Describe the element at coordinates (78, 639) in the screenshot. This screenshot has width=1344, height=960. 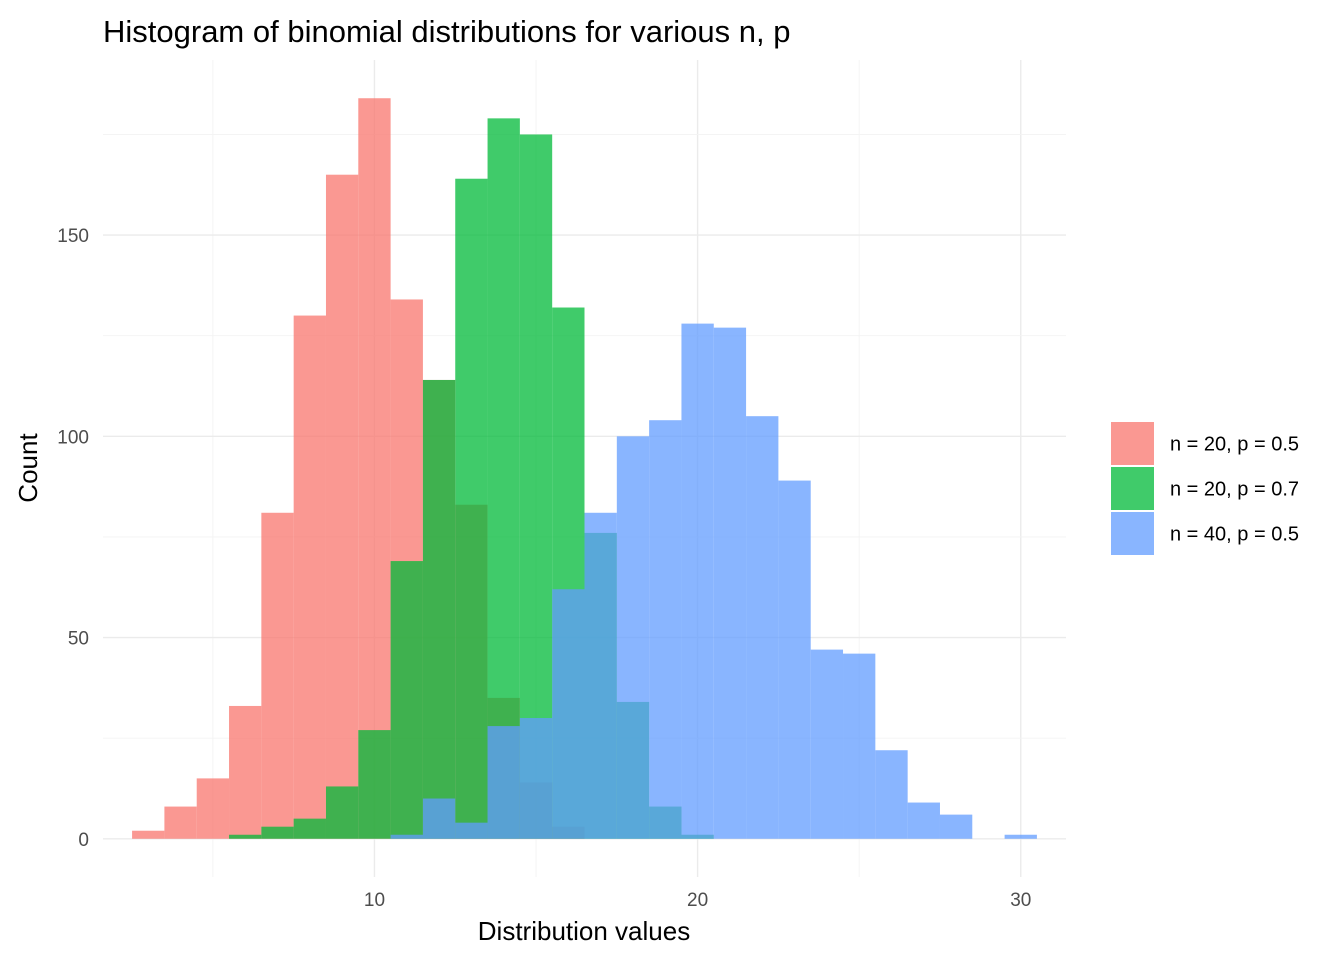
I see `y-tick-label: 50` at that location.